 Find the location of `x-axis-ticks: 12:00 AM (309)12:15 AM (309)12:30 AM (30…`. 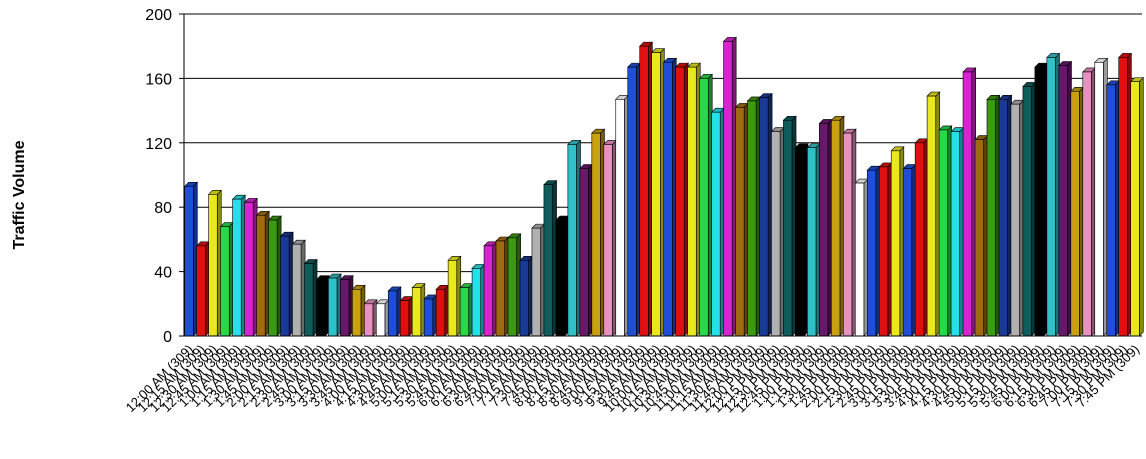

x-axis-ticks: 12:00 AM (309)12:15 AM (309)12:30 AM (30… is located at coordinates (632, 379).